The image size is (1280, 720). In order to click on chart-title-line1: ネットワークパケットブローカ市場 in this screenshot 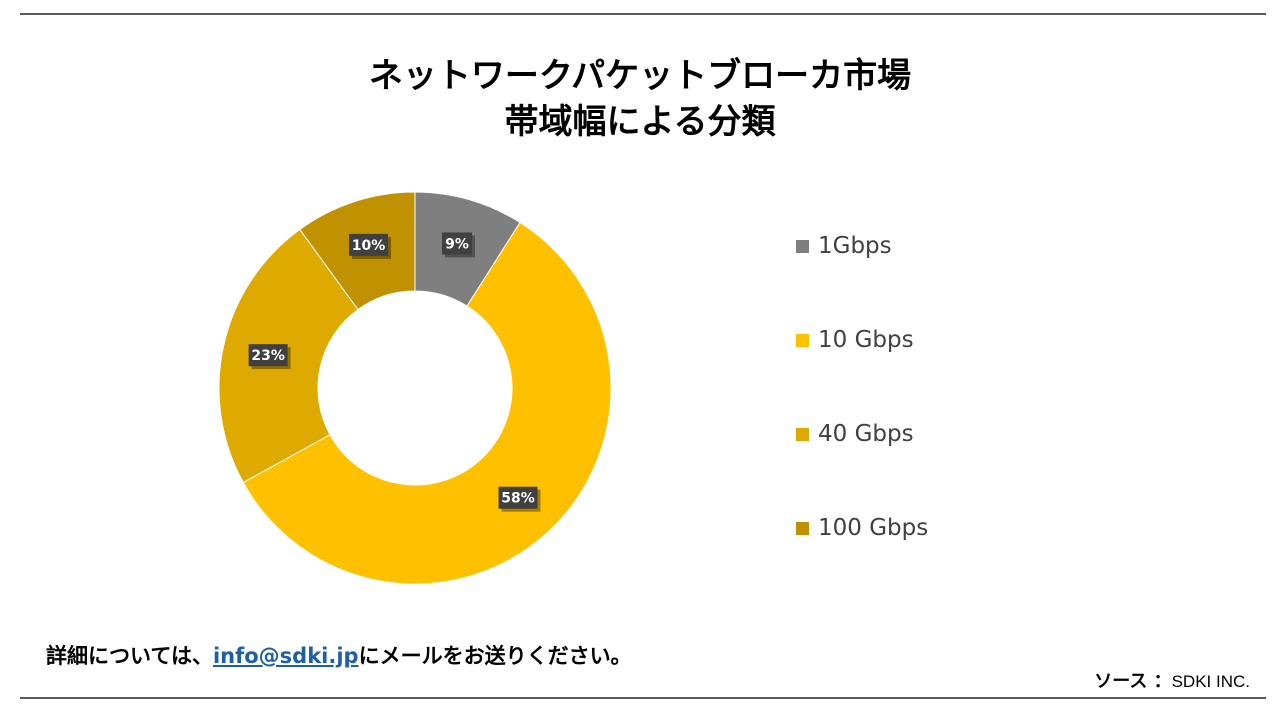, I will do `click(640, 76)`.